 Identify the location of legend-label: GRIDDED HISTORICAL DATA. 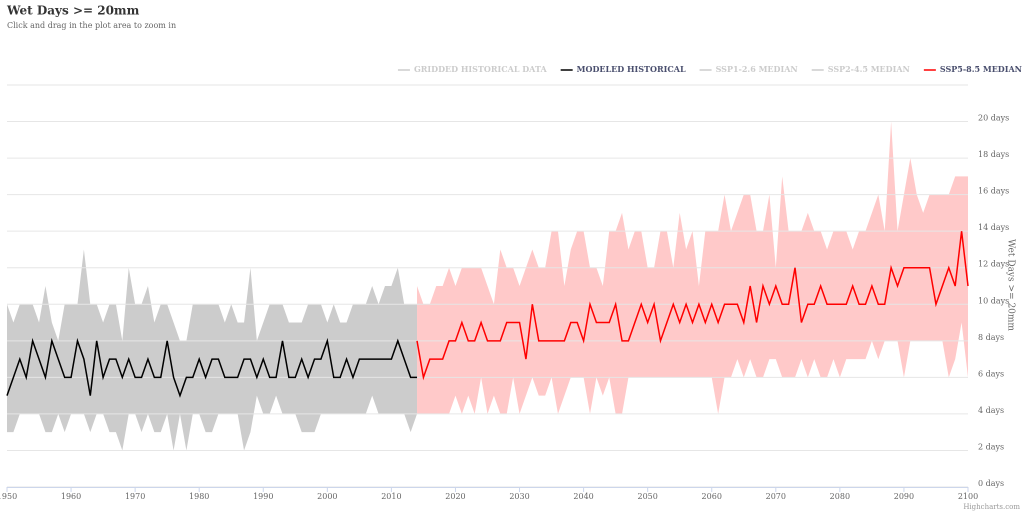
(481, 69).